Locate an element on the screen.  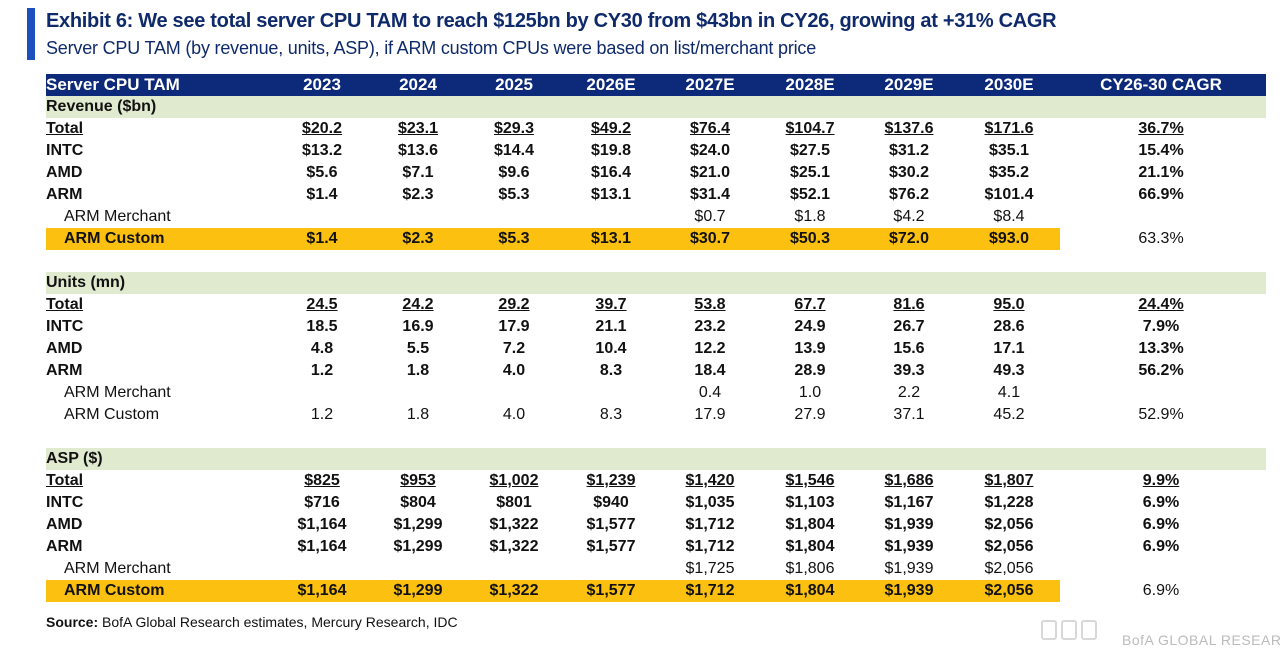
table-cell: $13.6 is located at coordinates (418, 150).